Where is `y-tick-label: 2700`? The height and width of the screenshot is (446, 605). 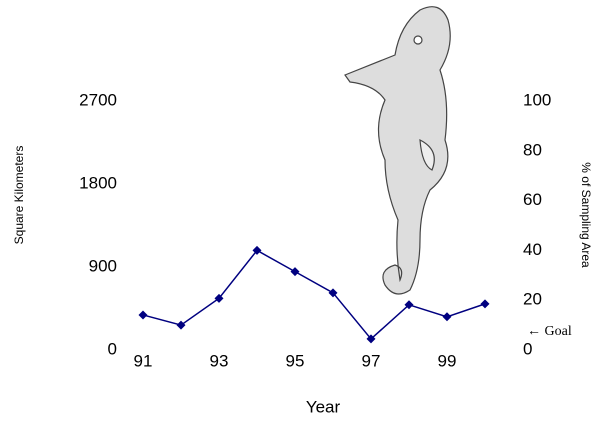 y-tick-label: 2700 is located at coordinates (98, 99).